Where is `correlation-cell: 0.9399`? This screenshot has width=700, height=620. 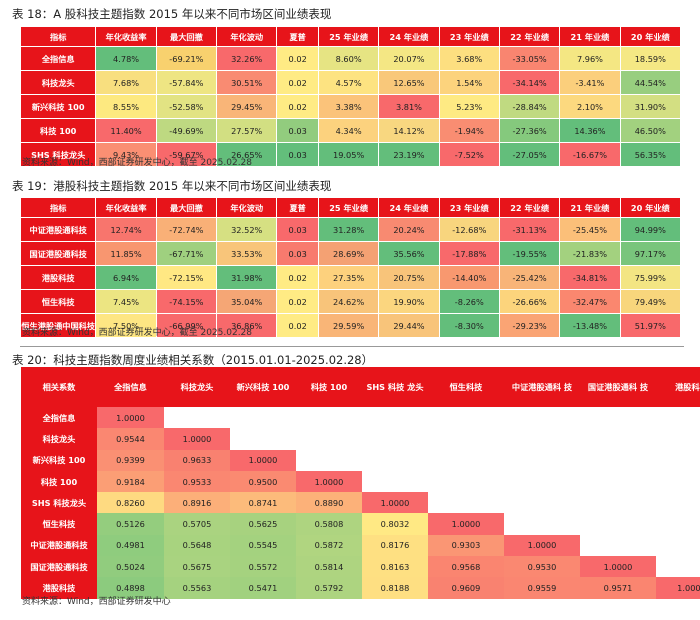
correlation-cell: 0.9399 is located at coordinates (130, 460).